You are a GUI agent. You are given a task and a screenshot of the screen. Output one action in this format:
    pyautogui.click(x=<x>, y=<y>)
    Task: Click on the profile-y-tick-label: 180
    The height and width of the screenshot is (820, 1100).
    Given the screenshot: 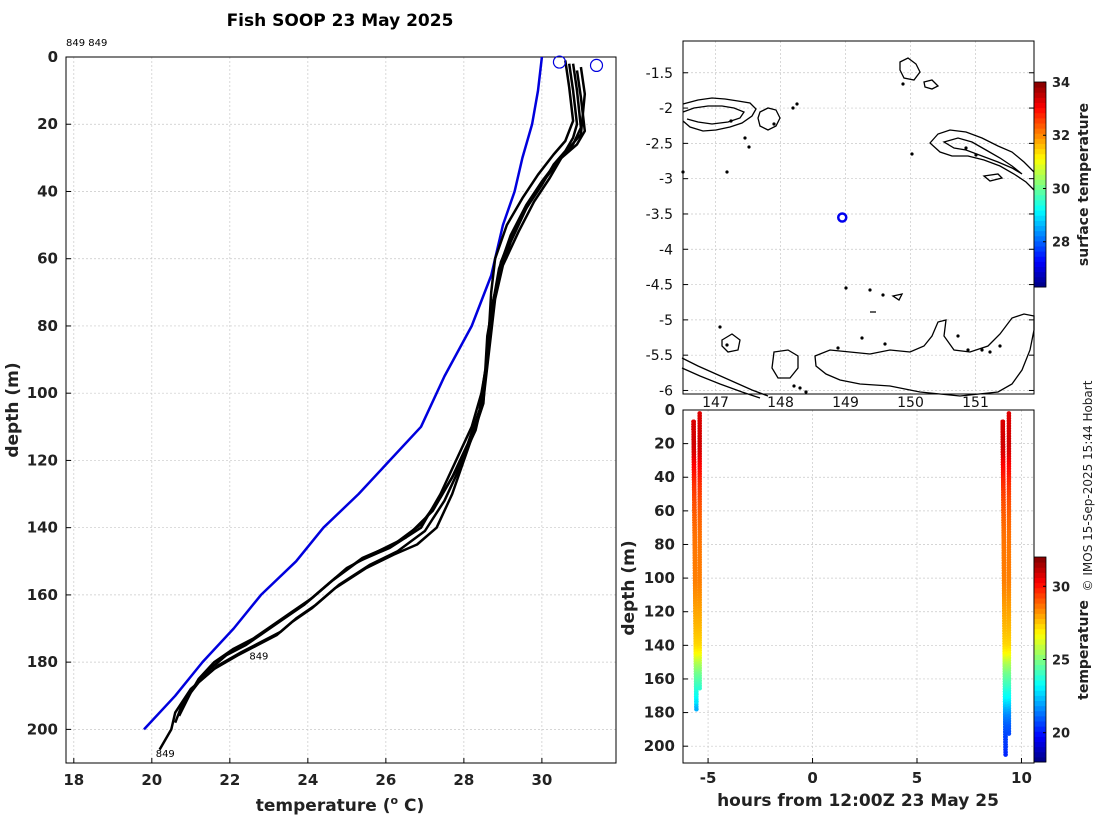 What is the action you would take?
    pyautogui.click(x=42, y=662)
    